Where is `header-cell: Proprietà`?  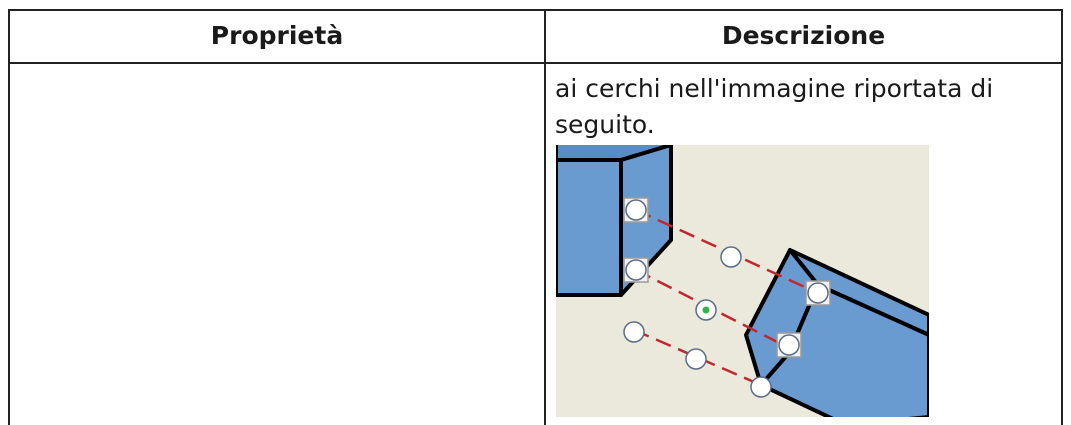
header-cell: Proprietà is located at coordinates (277, 35).